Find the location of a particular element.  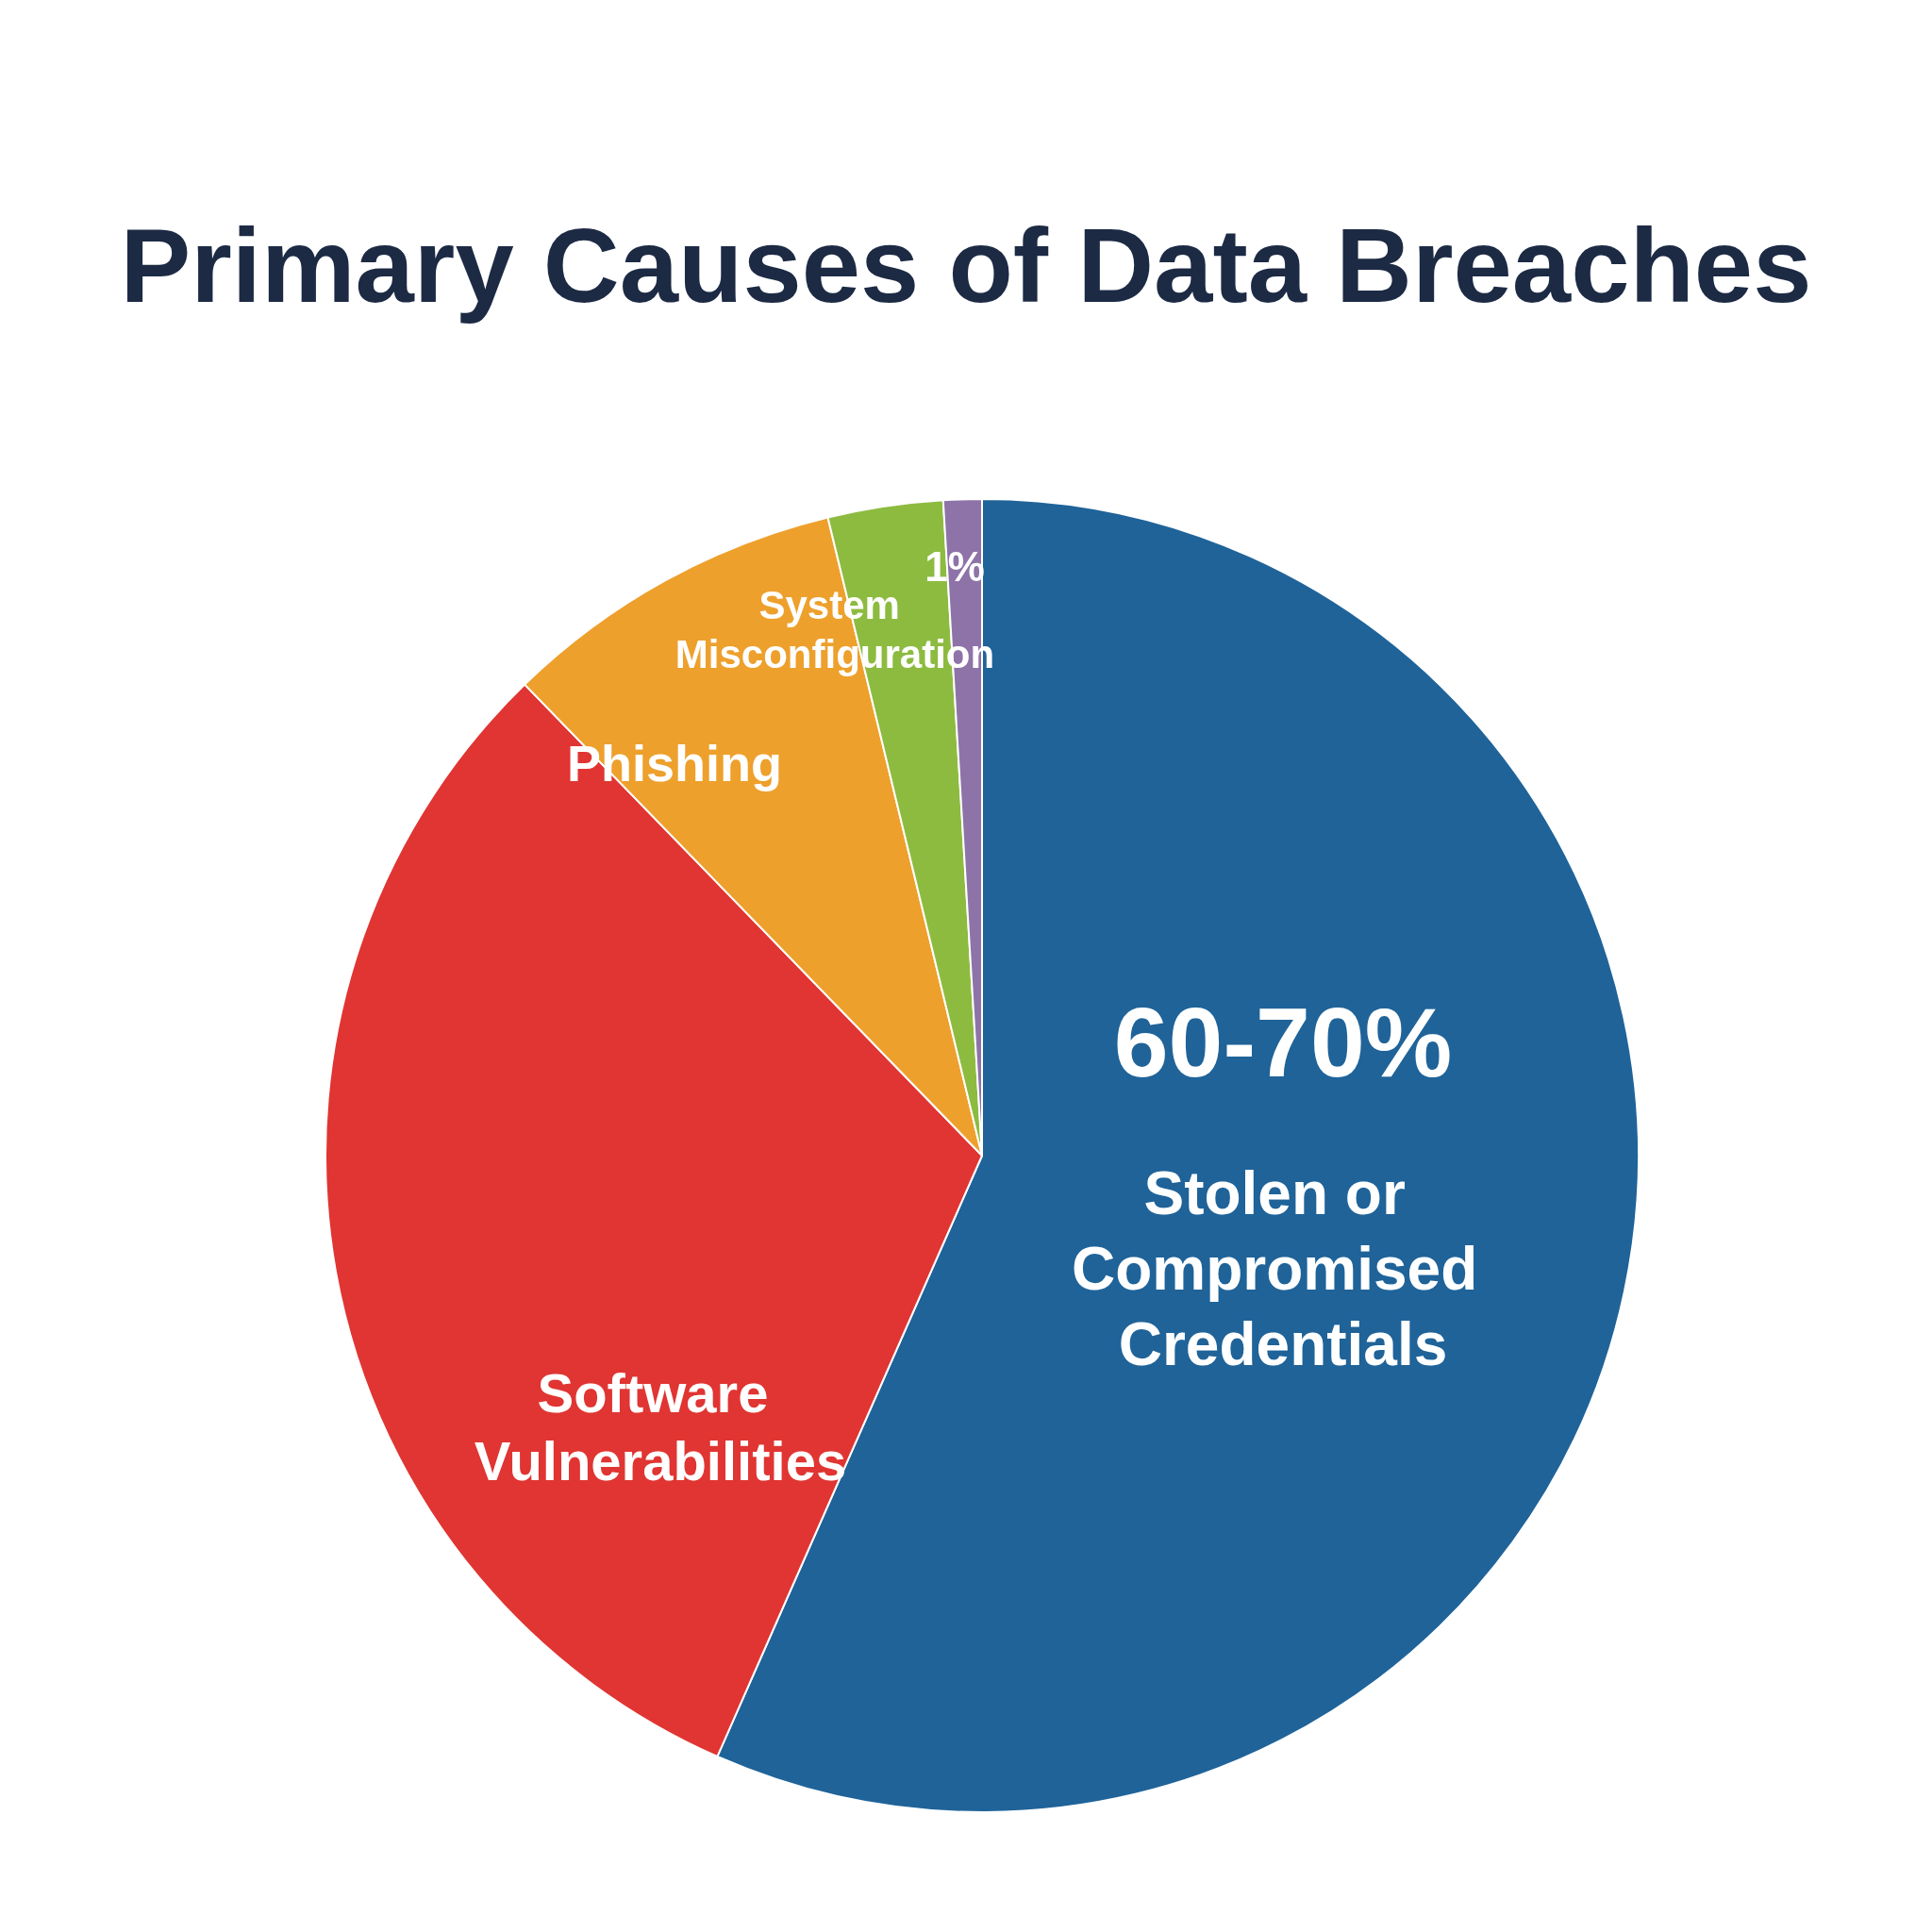

chart-title: Primary Causes of Data Breaches is located at coordinates (966, 266).